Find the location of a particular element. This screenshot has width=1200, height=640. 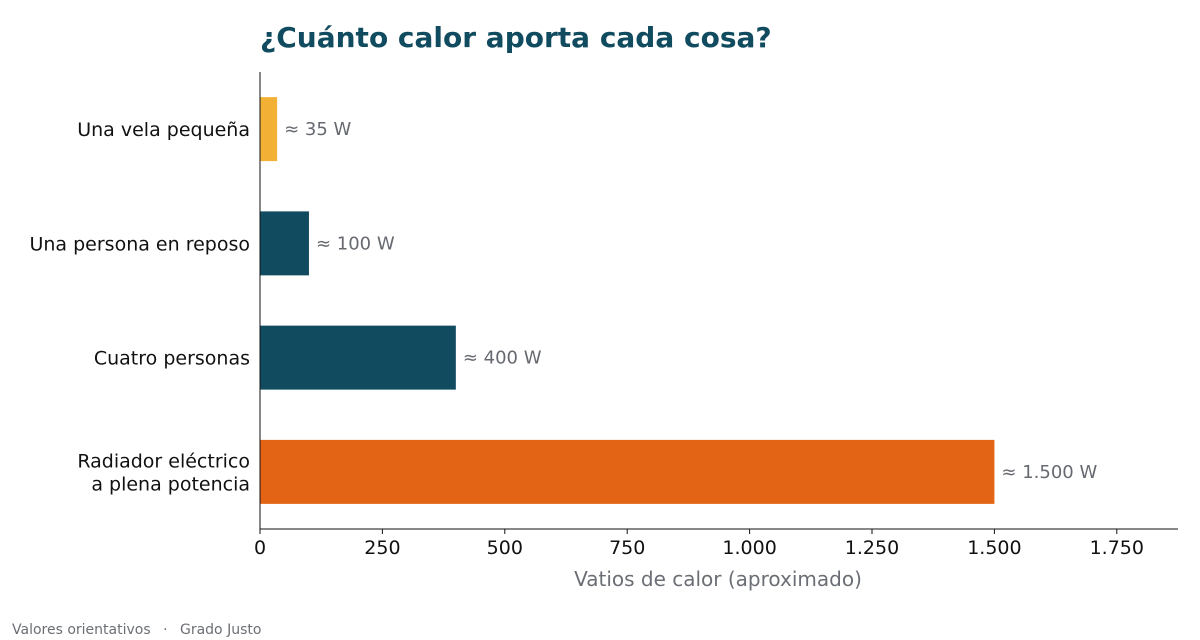

footer-brand: Grado Justo is located at coordinates (220, 630).